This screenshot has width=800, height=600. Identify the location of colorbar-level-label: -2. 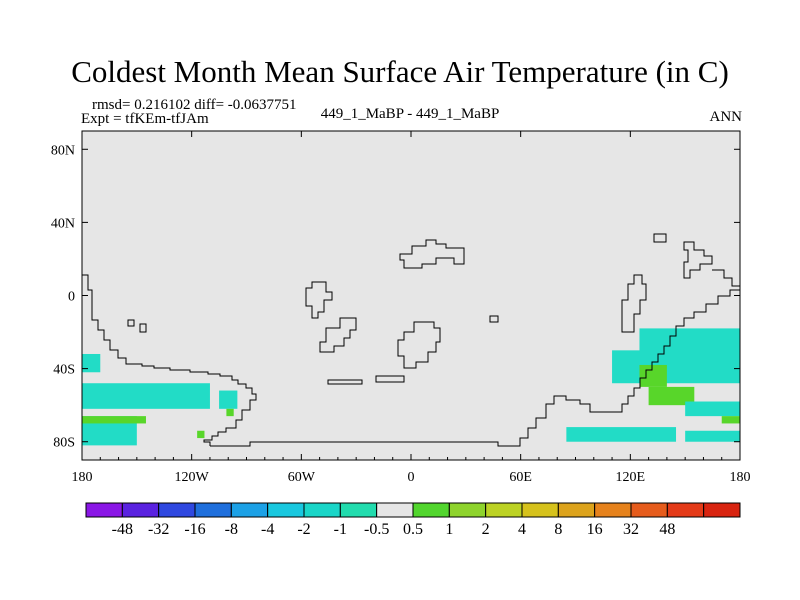
(303, 529).